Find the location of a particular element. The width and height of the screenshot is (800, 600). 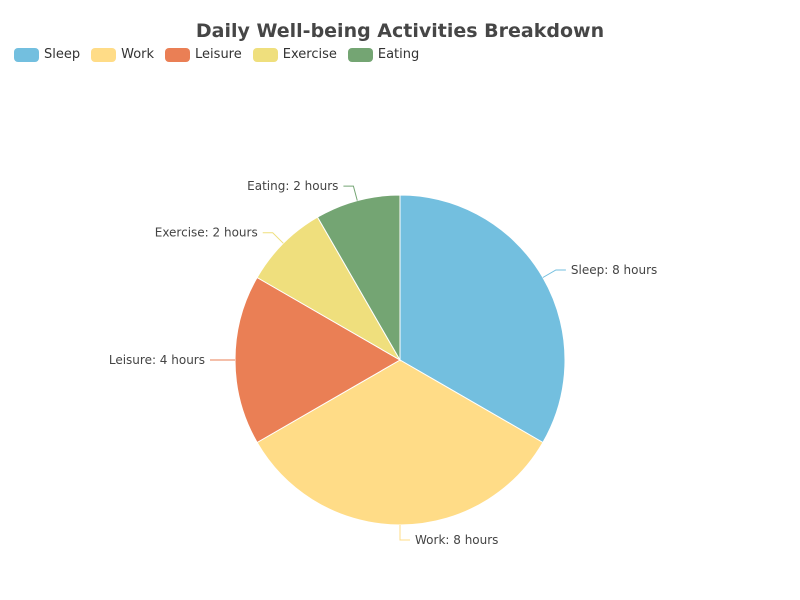

slice-label-work: Work: 8 hours is located at coordinates (456, 540).